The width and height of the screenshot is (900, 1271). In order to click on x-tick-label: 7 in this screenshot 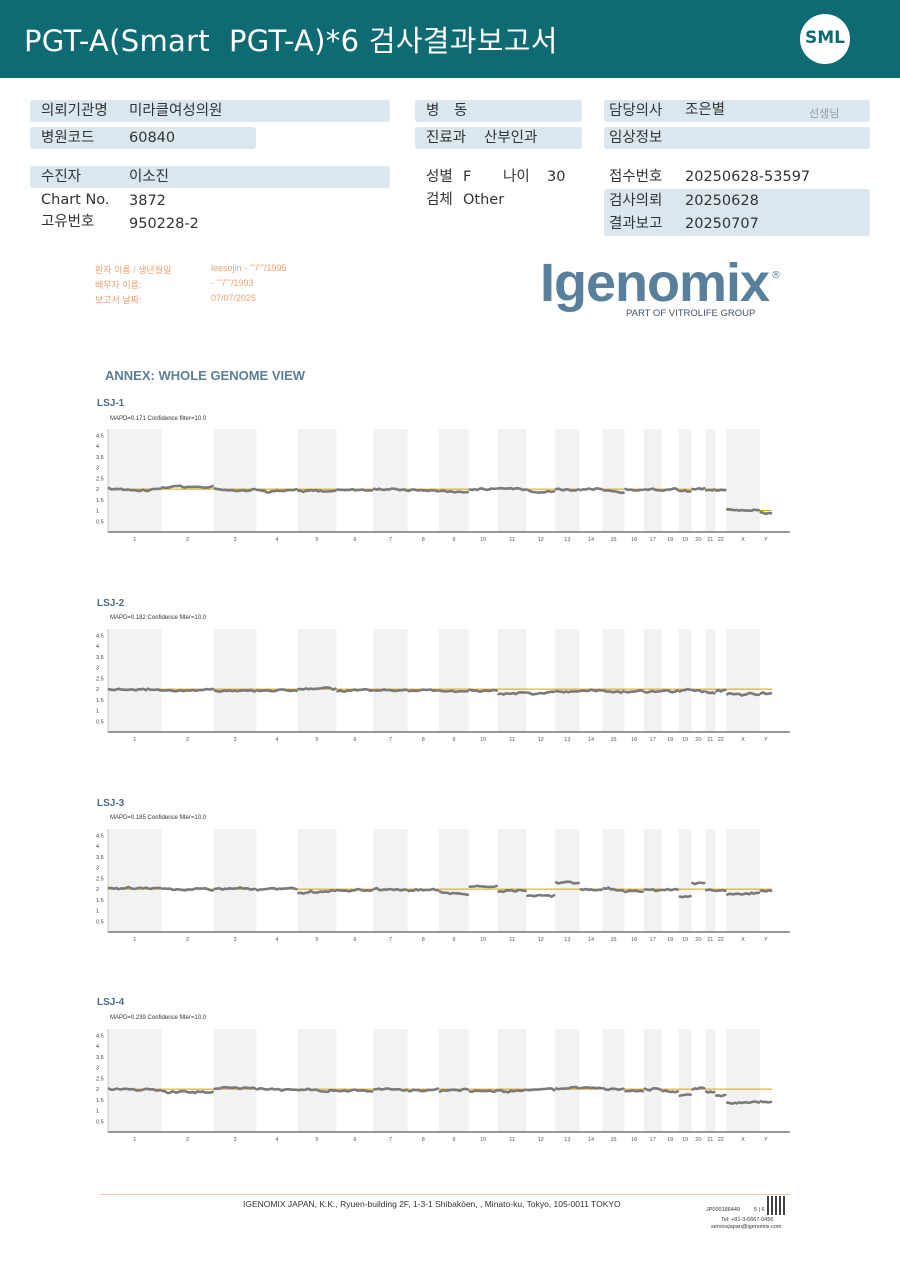, I will do `click(390, 540)`.